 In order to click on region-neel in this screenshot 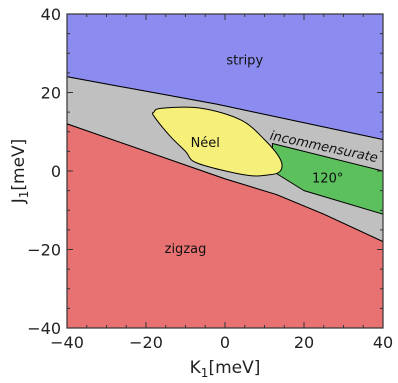, I will do `click(217, 141)`.